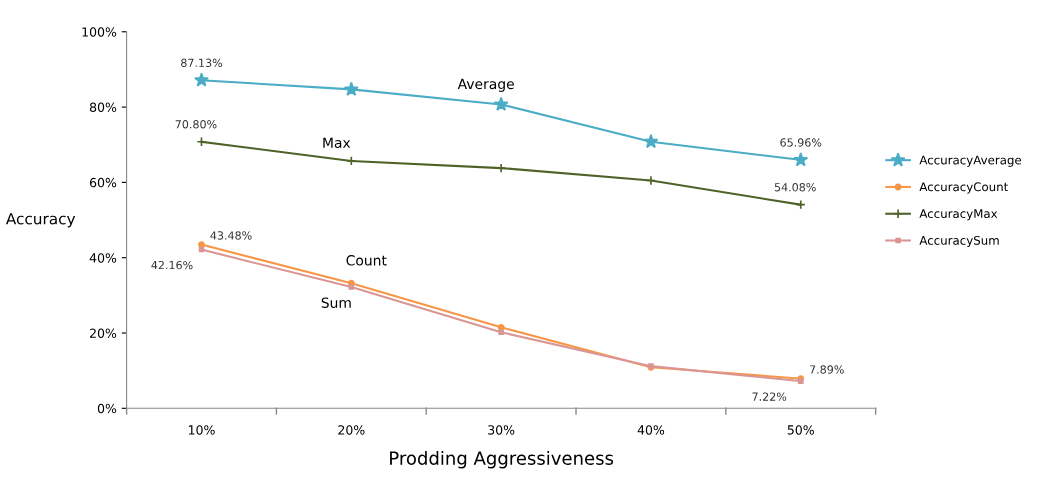  I want to click on annotation: Count, so click(366, 260).